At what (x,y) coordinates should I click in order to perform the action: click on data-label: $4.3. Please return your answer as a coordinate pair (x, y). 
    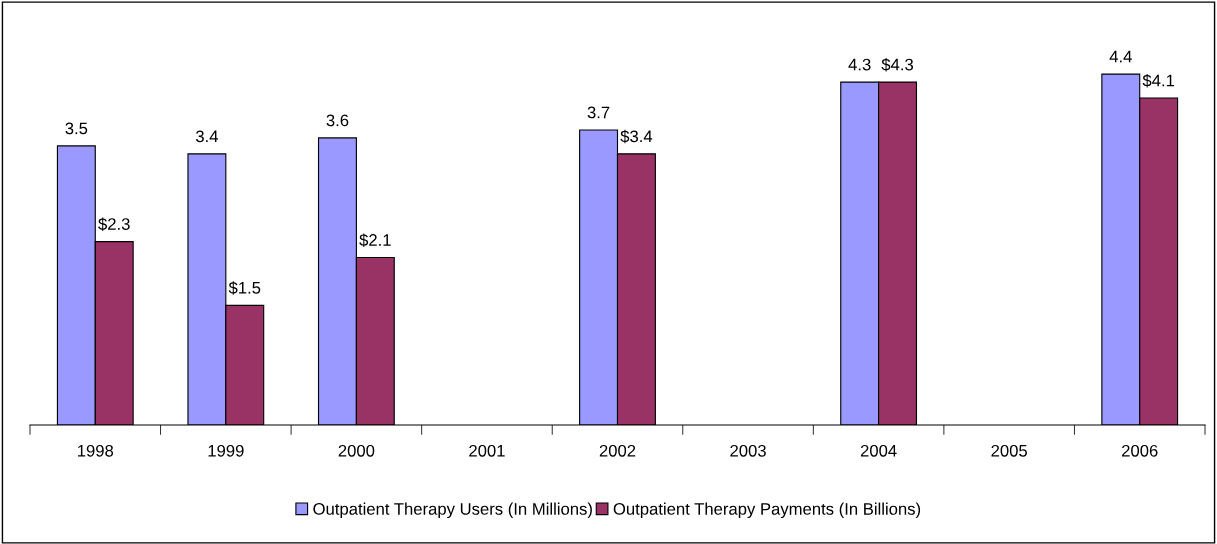
    Looking at the image, I should click on (897, 64).